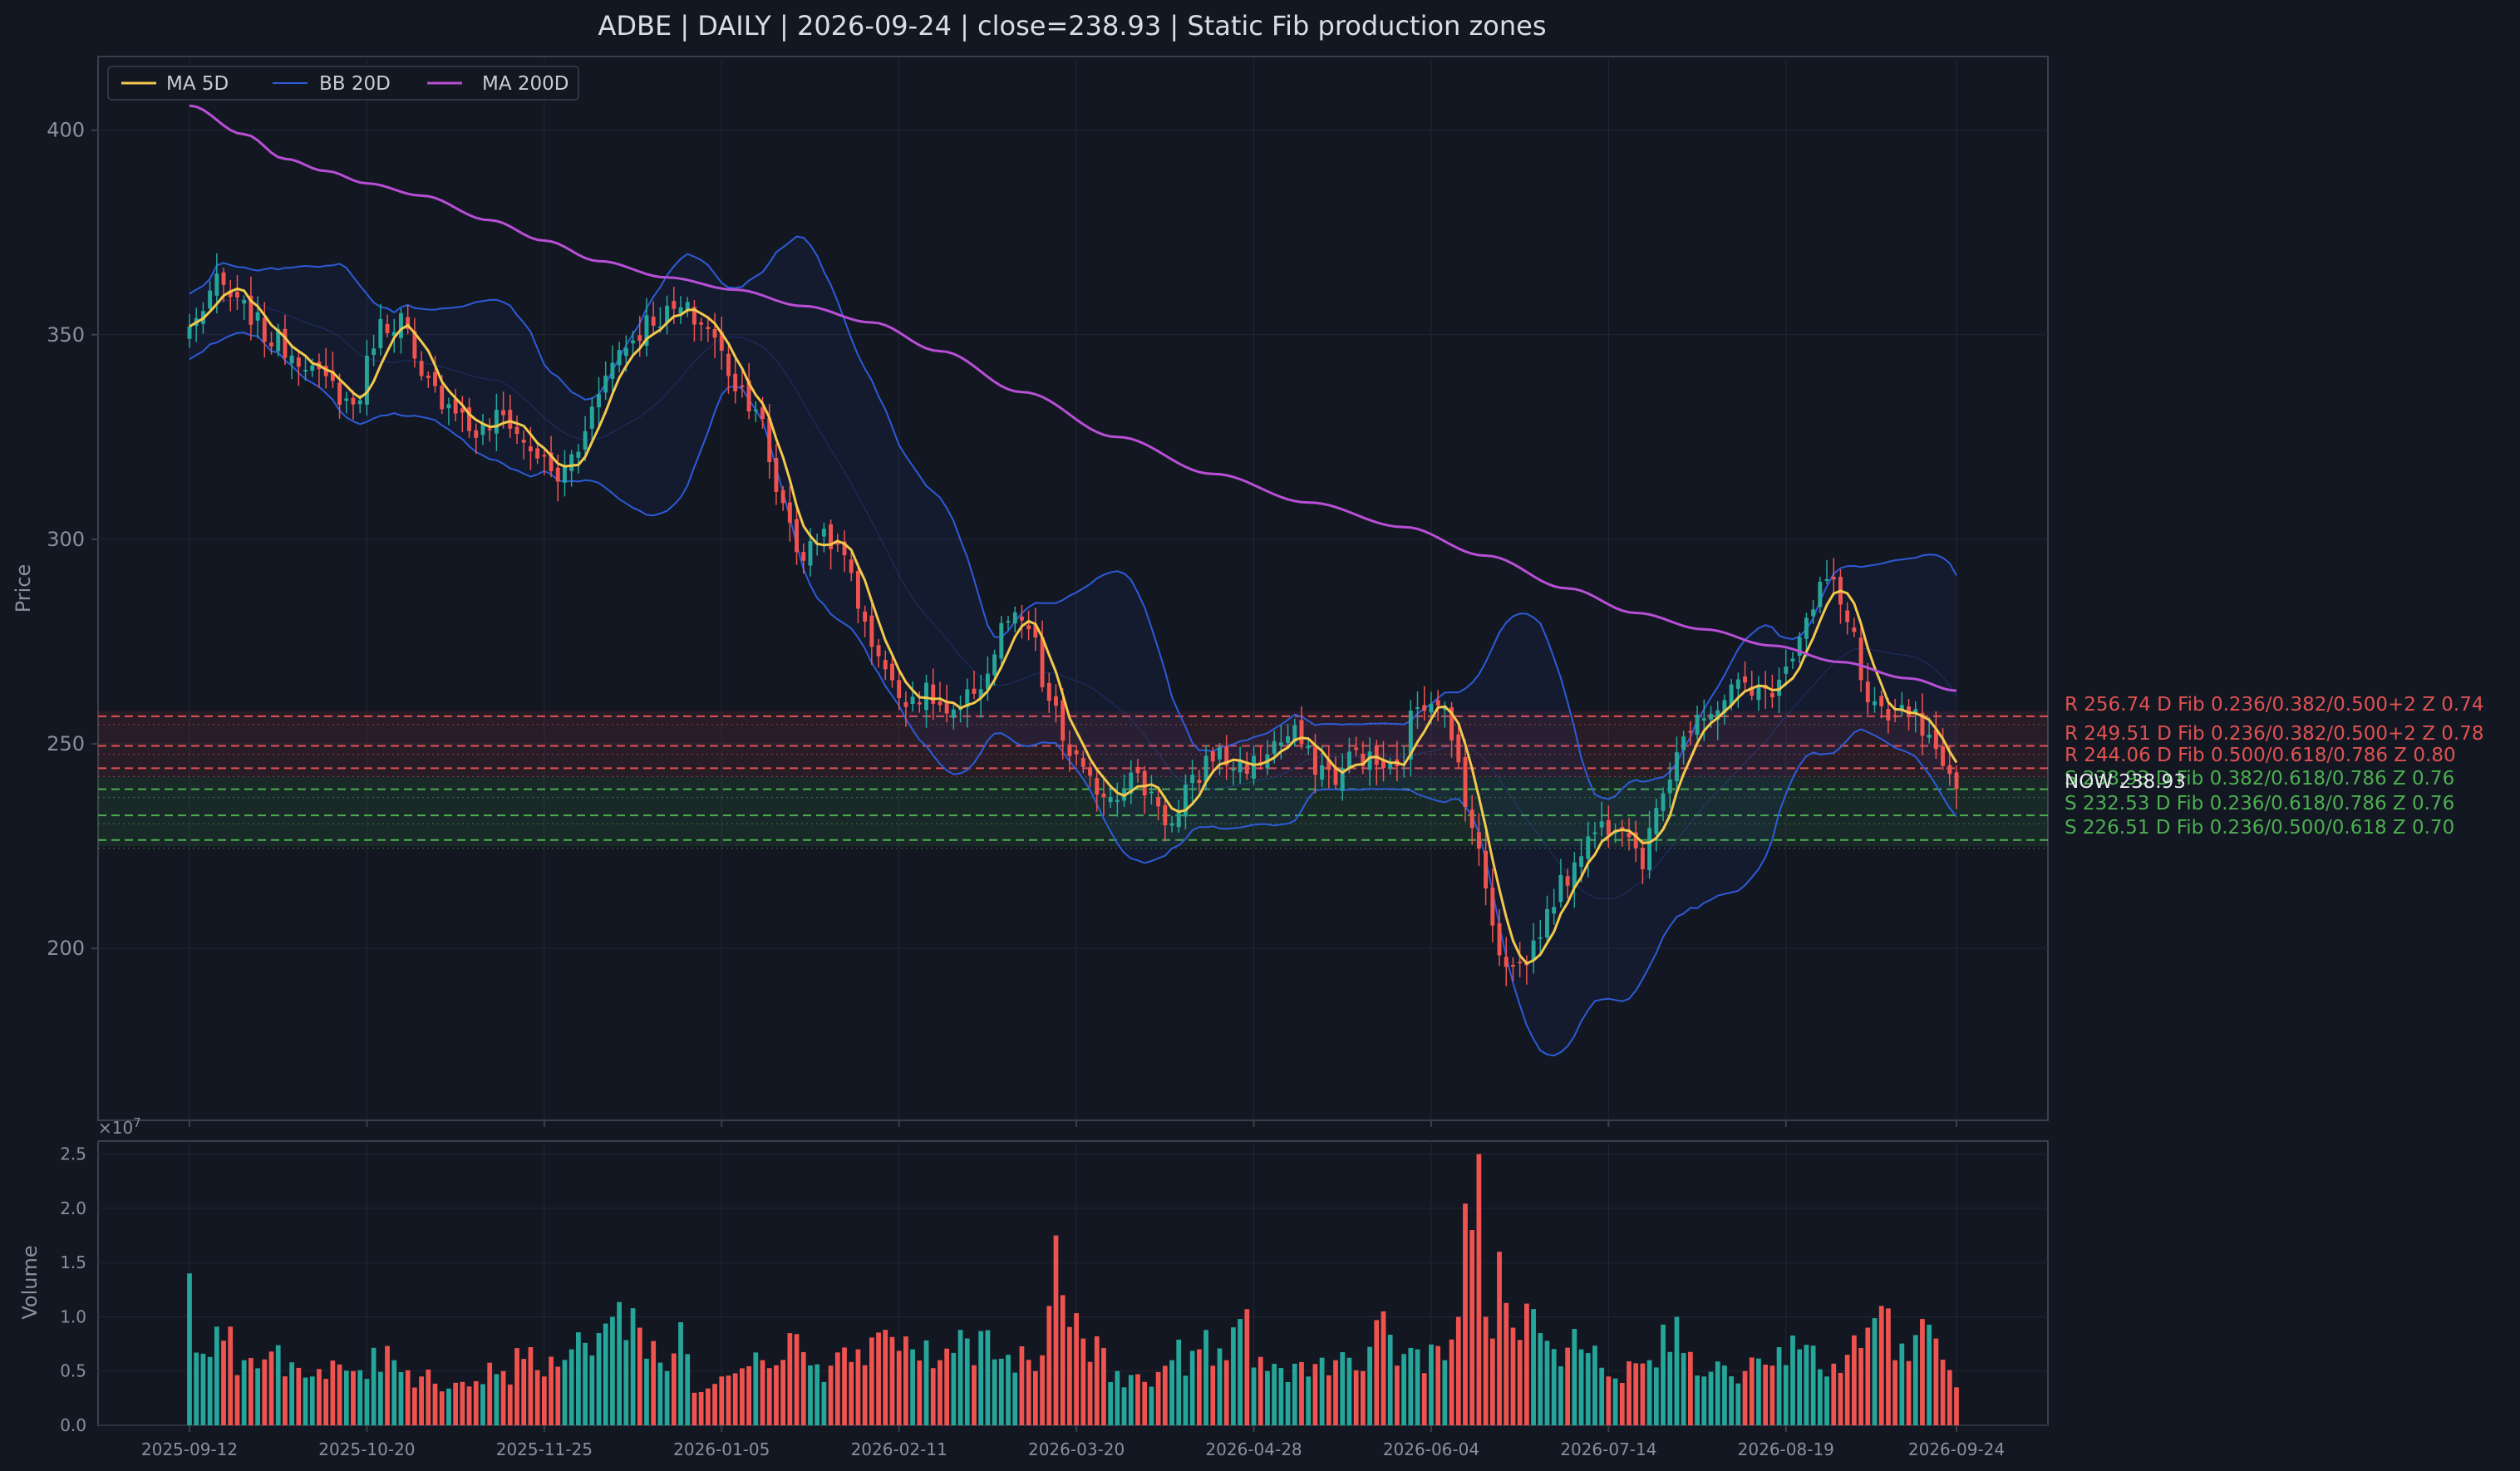 The width and height of the screenshot is (2520, 1471). I want to click on x-tick-label: 2025-10-20, so click(366, 1449).